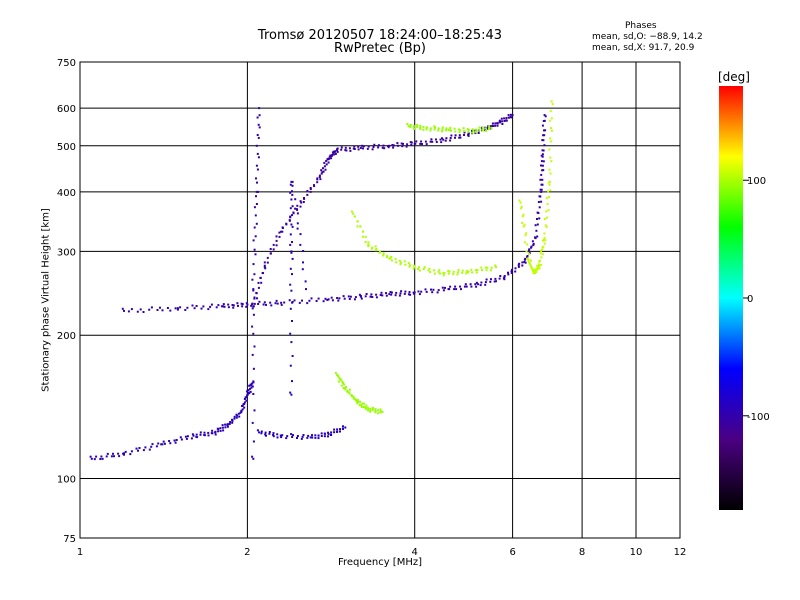  I want to click on y-tick-label: 200, so click(66, 336).